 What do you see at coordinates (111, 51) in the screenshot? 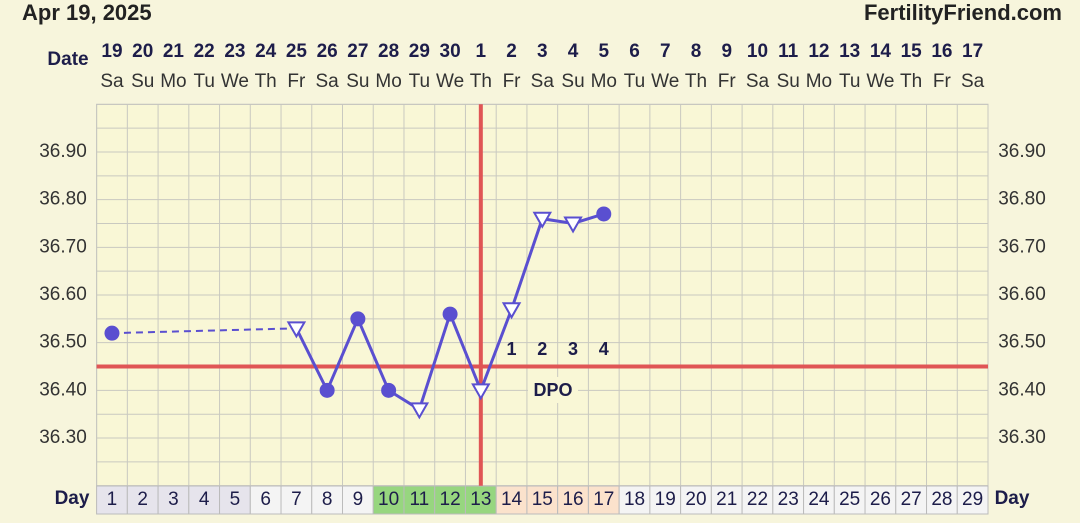
I see `date-label: 19` at bounding box center [111, 51].